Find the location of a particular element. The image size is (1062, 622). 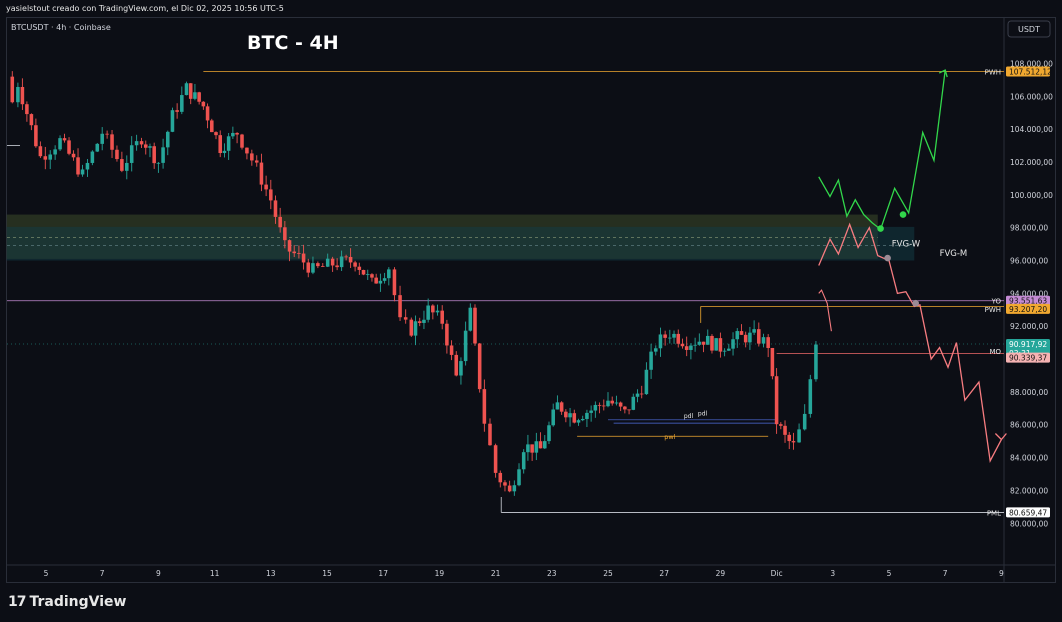

time-tick-label: 15 is located at coordinates (327, 573).